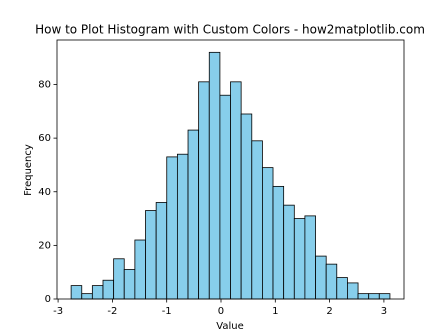 This screenshot has height=336, width=448. I want to click on y-tick-label: 40, so click(44, 192).